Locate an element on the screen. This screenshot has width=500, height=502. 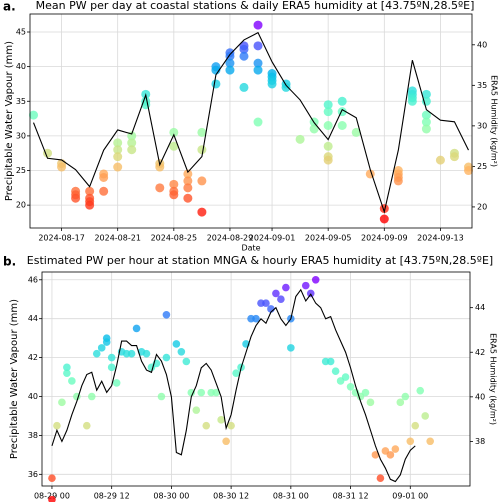
y-tick-label: 35 is located at coordinates (21, 101).